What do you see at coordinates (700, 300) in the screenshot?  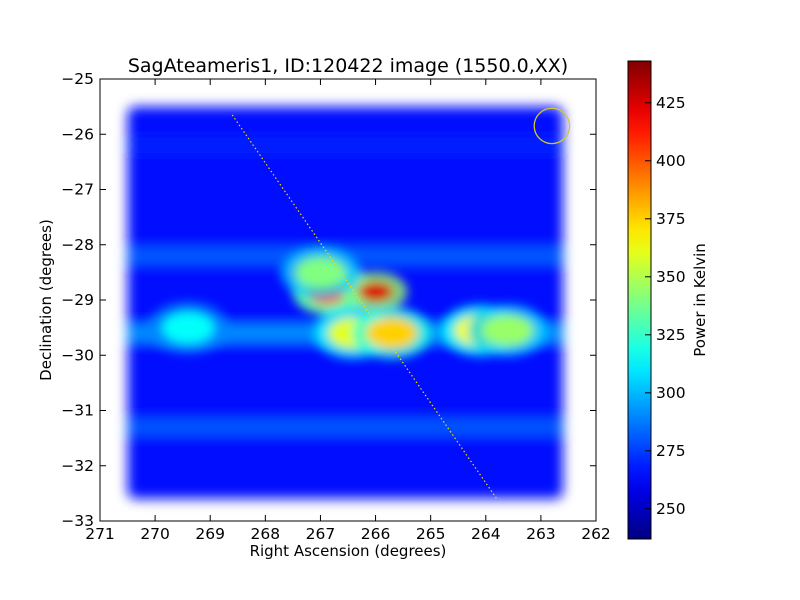 I see `colorbar-label: Power in Kelvin` at bounding box center [700, 300].